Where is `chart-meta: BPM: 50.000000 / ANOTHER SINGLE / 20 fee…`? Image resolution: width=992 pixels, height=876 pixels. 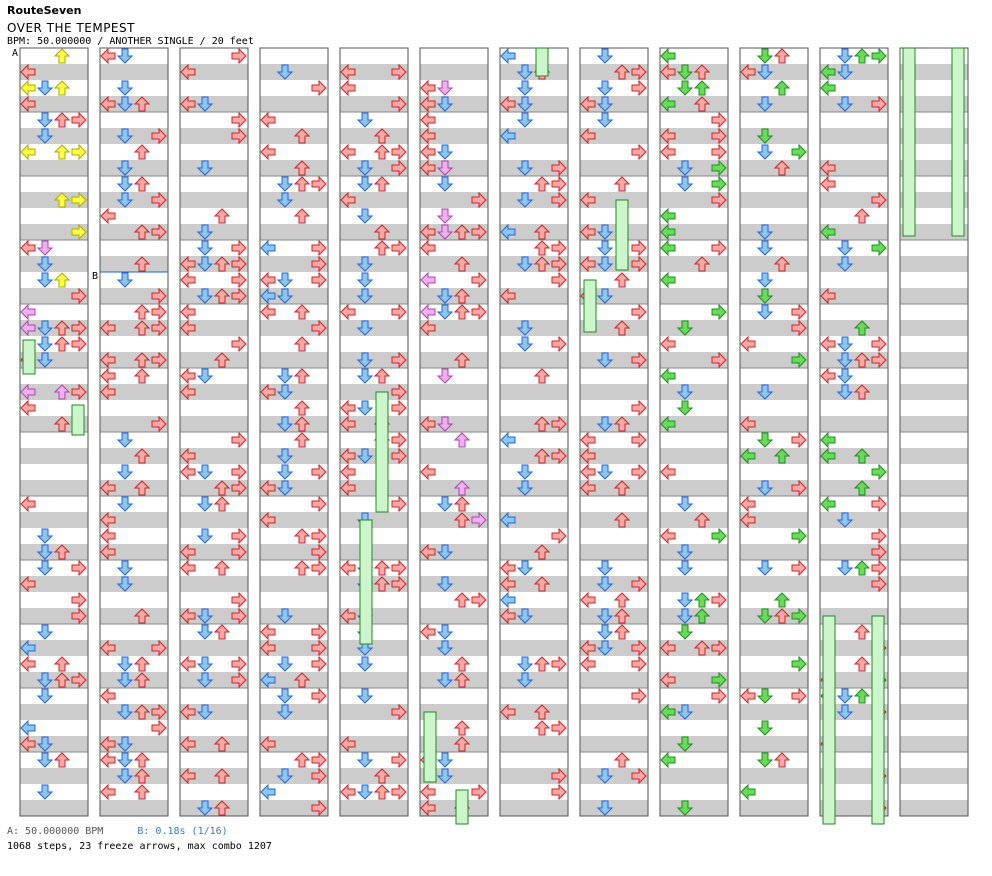
chart-meta: BPM: 50.000000 / ANOTHER SINGLE / 20 fee… is located at coordinates (130, 41).